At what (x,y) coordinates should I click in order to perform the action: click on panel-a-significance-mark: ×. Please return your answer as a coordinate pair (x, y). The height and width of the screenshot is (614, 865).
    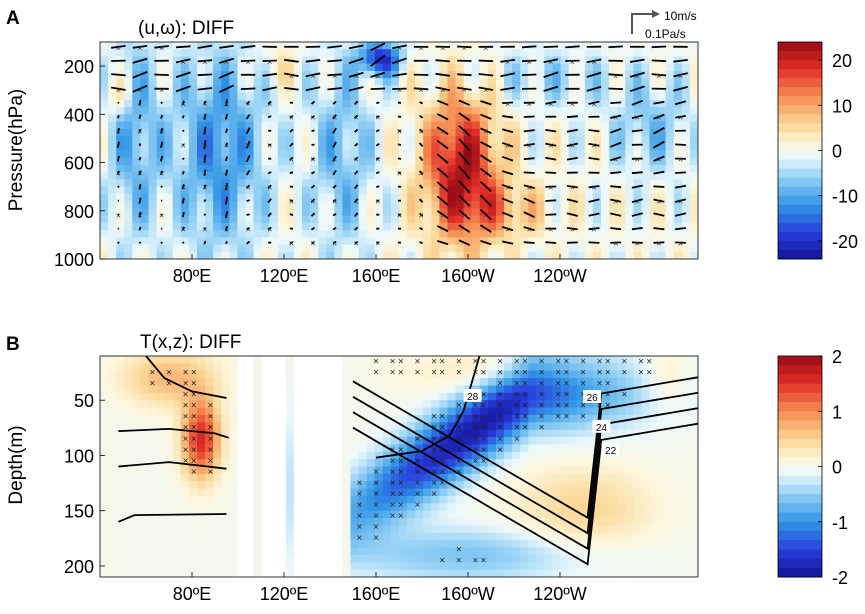
    Looking at the image, I should click on (399, 174).